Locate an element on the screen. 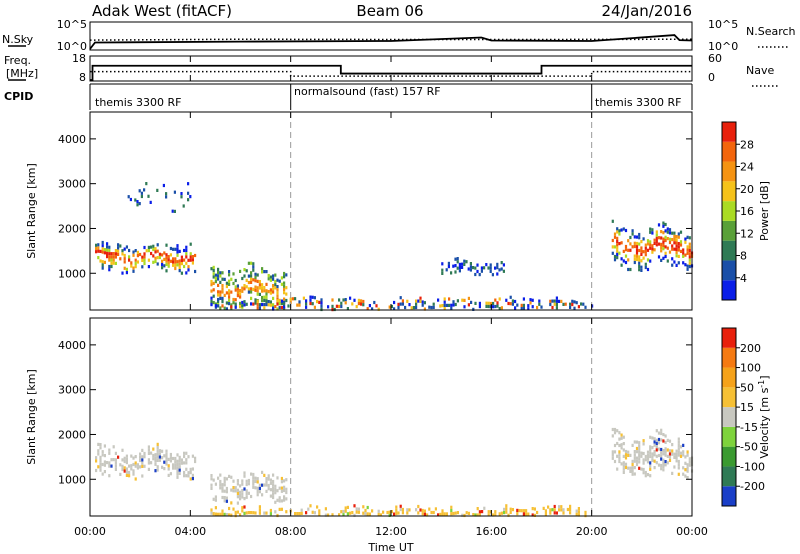 The image size is (800, 554). noise-left-tick-top: 10^5 is located at coordinates (72, 24).